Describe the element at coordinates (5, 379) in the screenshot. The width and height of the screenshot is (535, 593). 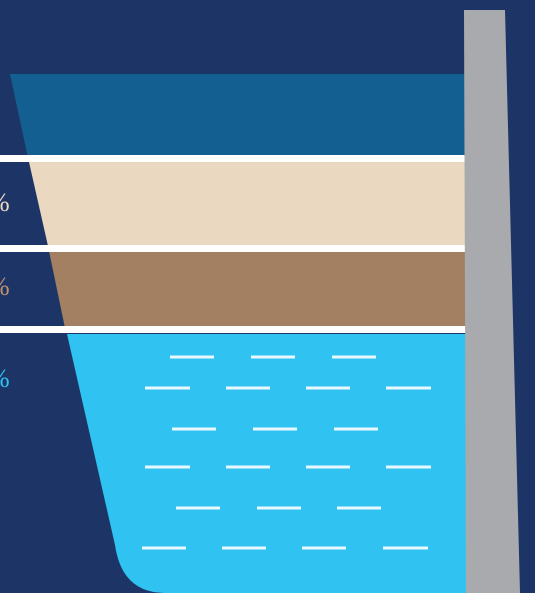
I see `water-reserve-percent-label: %` at that location.